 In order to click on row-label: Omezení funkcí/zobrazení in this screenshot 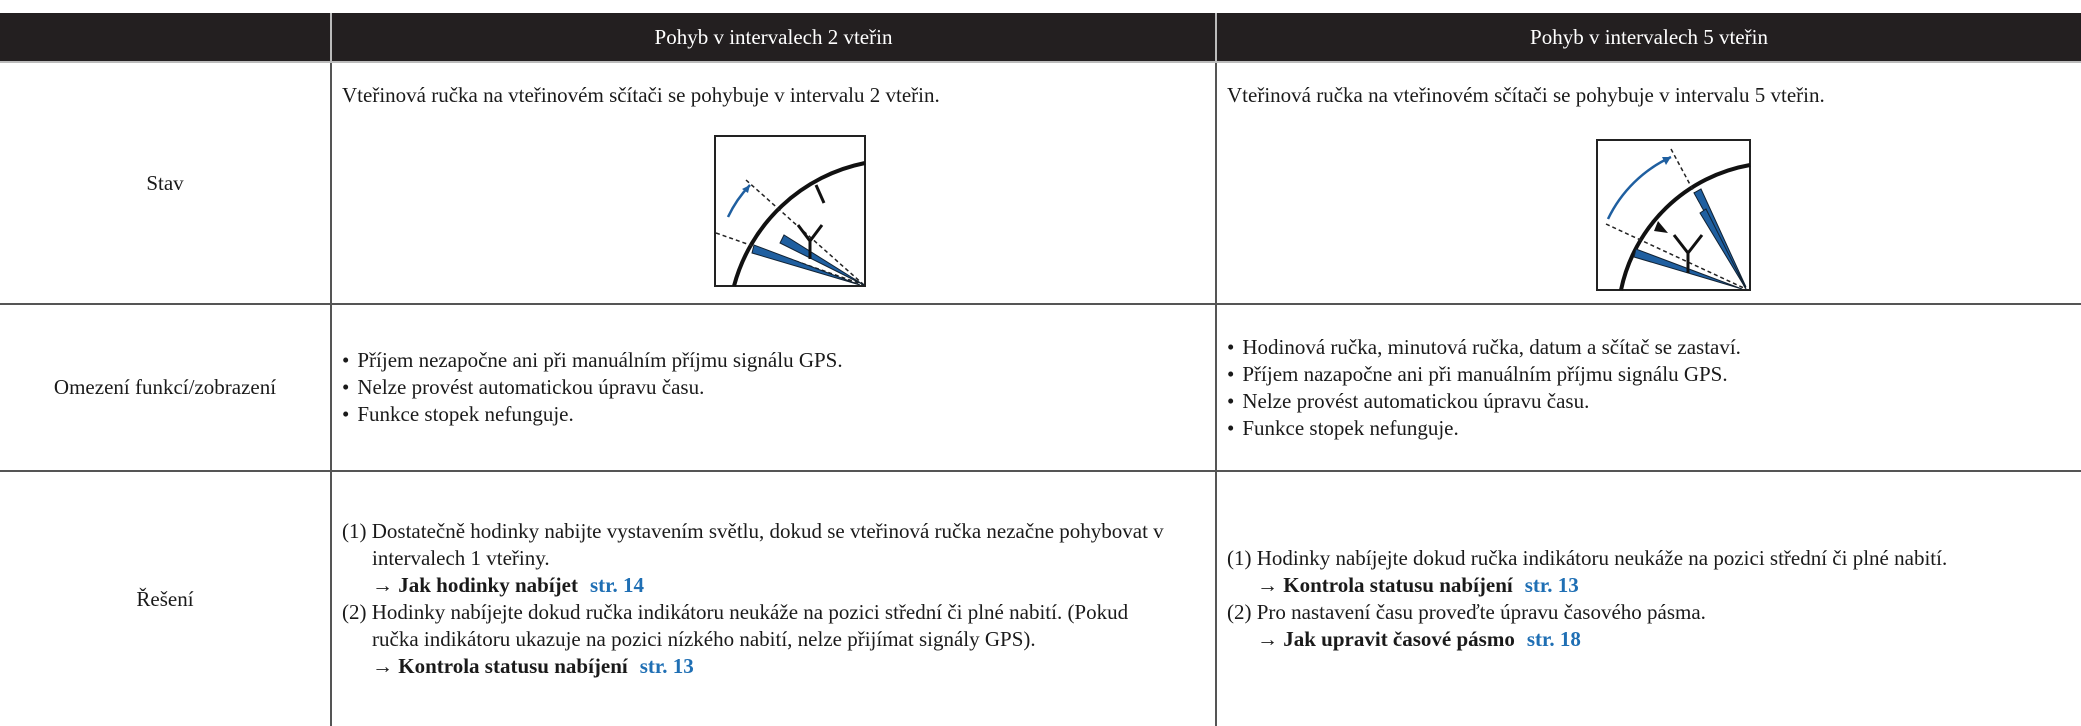, I will do `click(166, 388)`.